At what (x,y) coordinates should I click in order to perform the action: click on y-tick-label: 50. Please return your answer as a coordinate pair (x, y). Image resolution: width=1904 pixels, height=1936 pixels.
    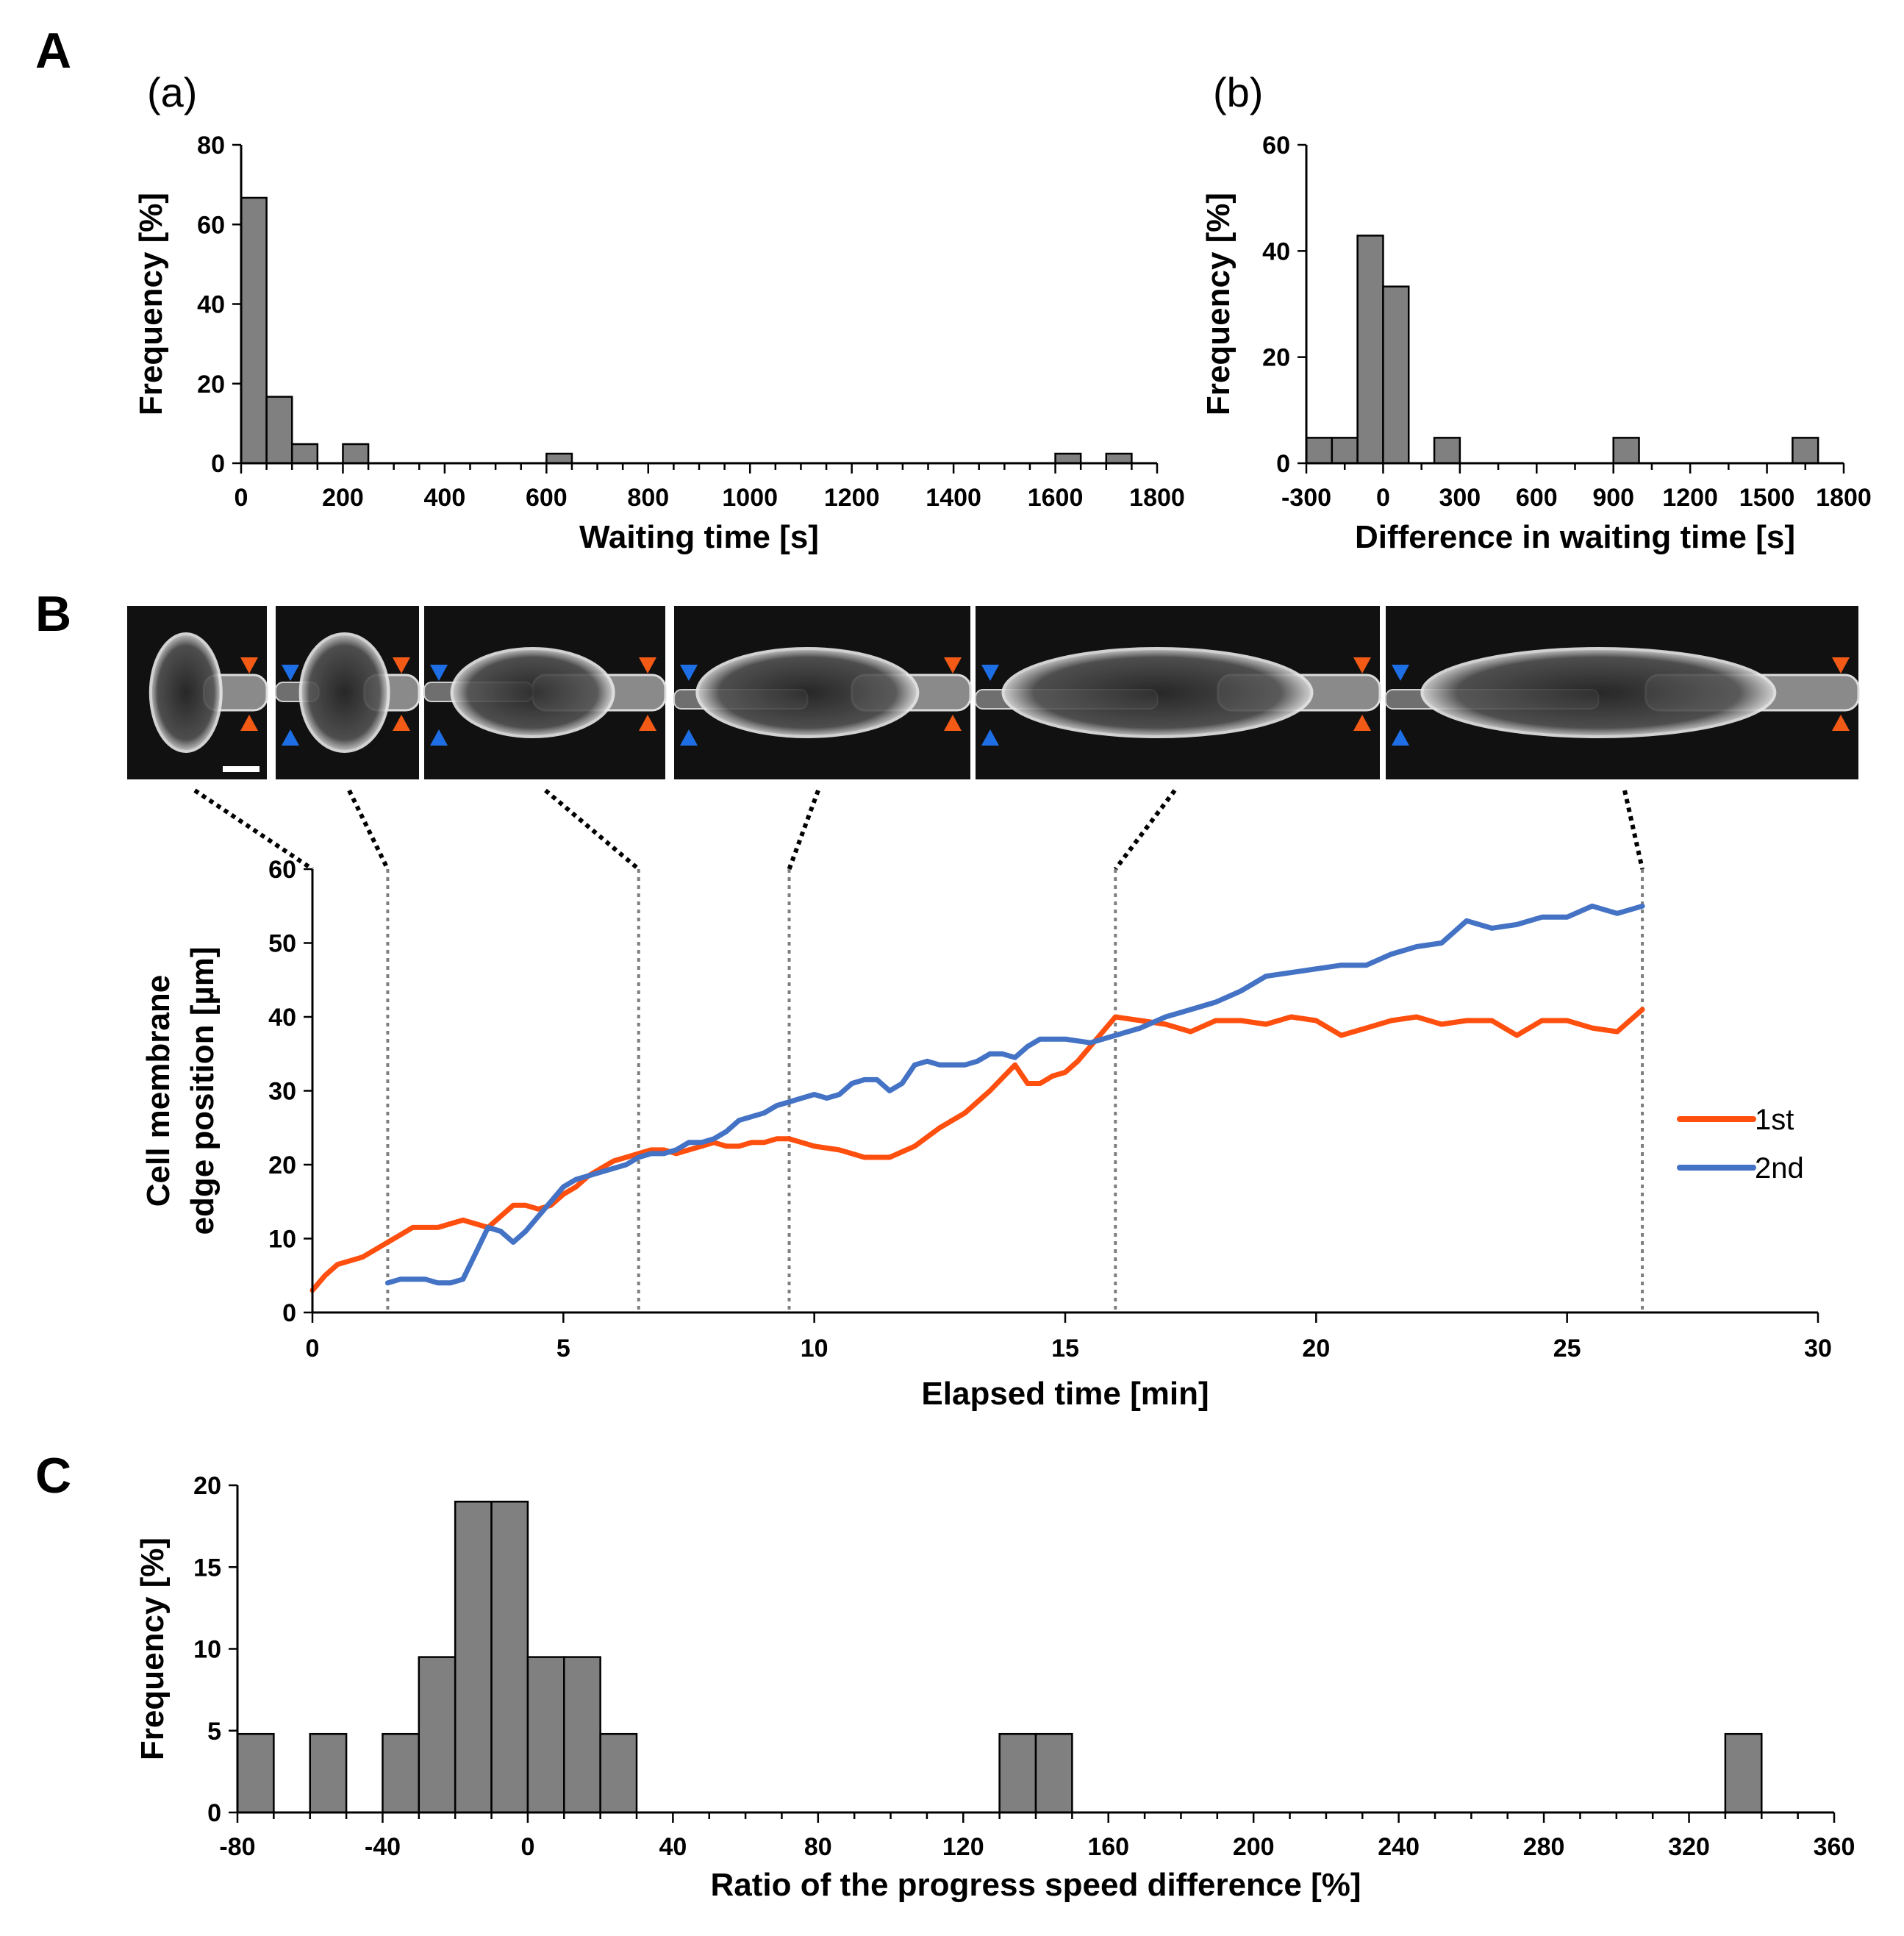
    Looking at the image, I should click on (282, 944).